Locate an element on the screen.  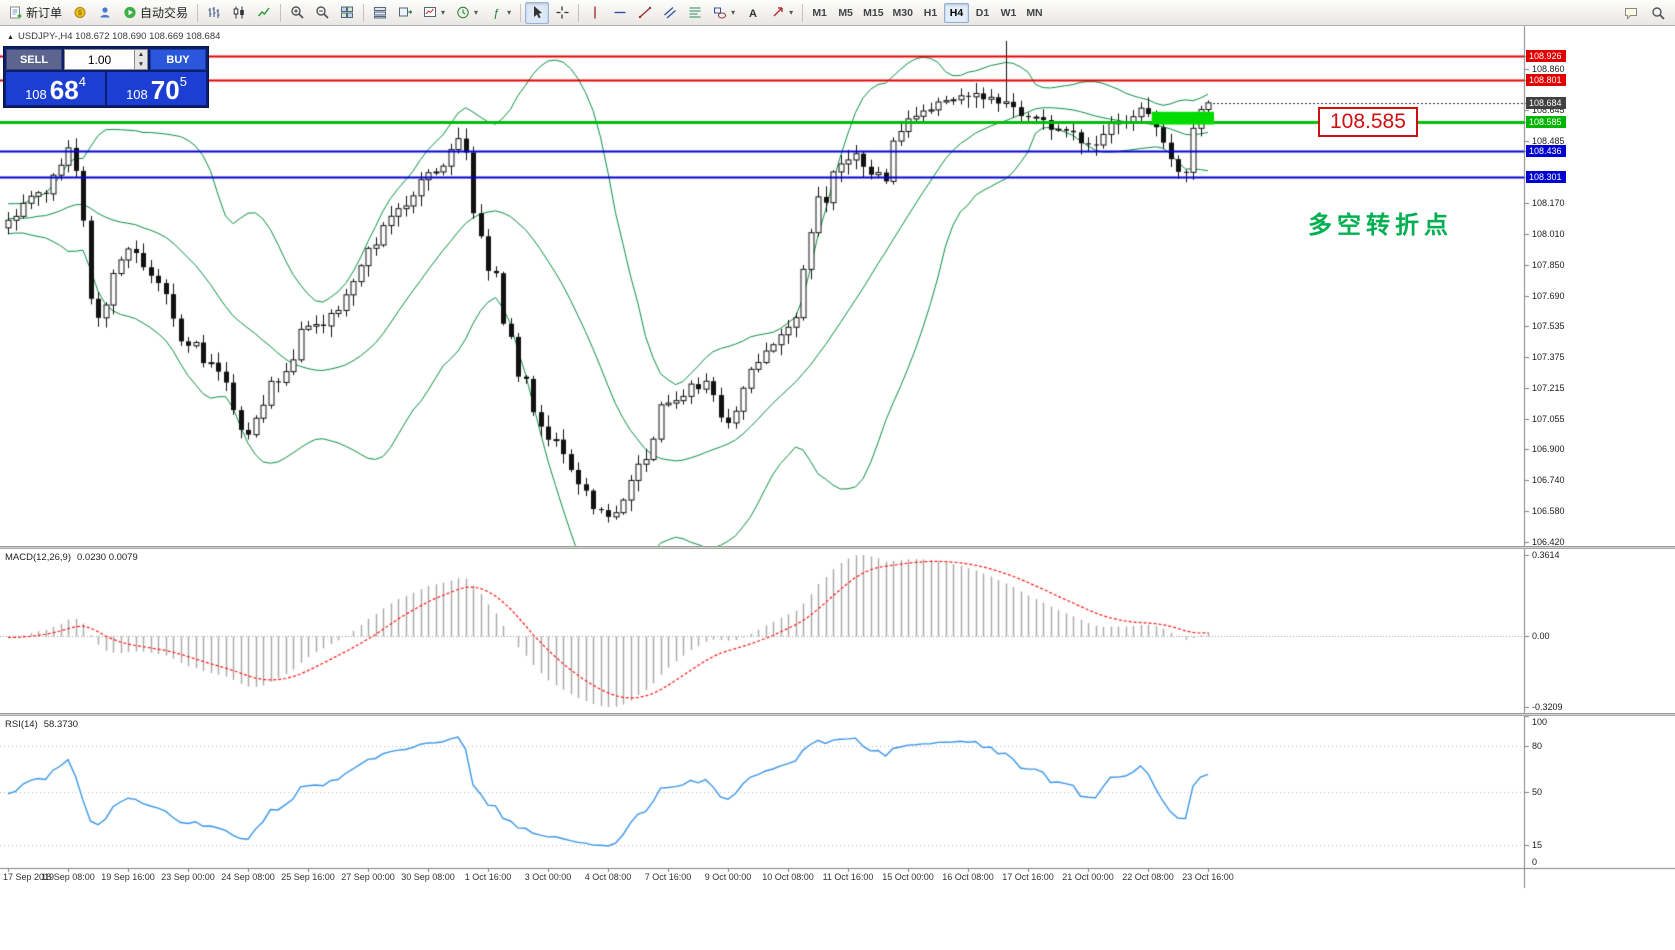
horizontal-line-button is located at coordinates (620, 13).